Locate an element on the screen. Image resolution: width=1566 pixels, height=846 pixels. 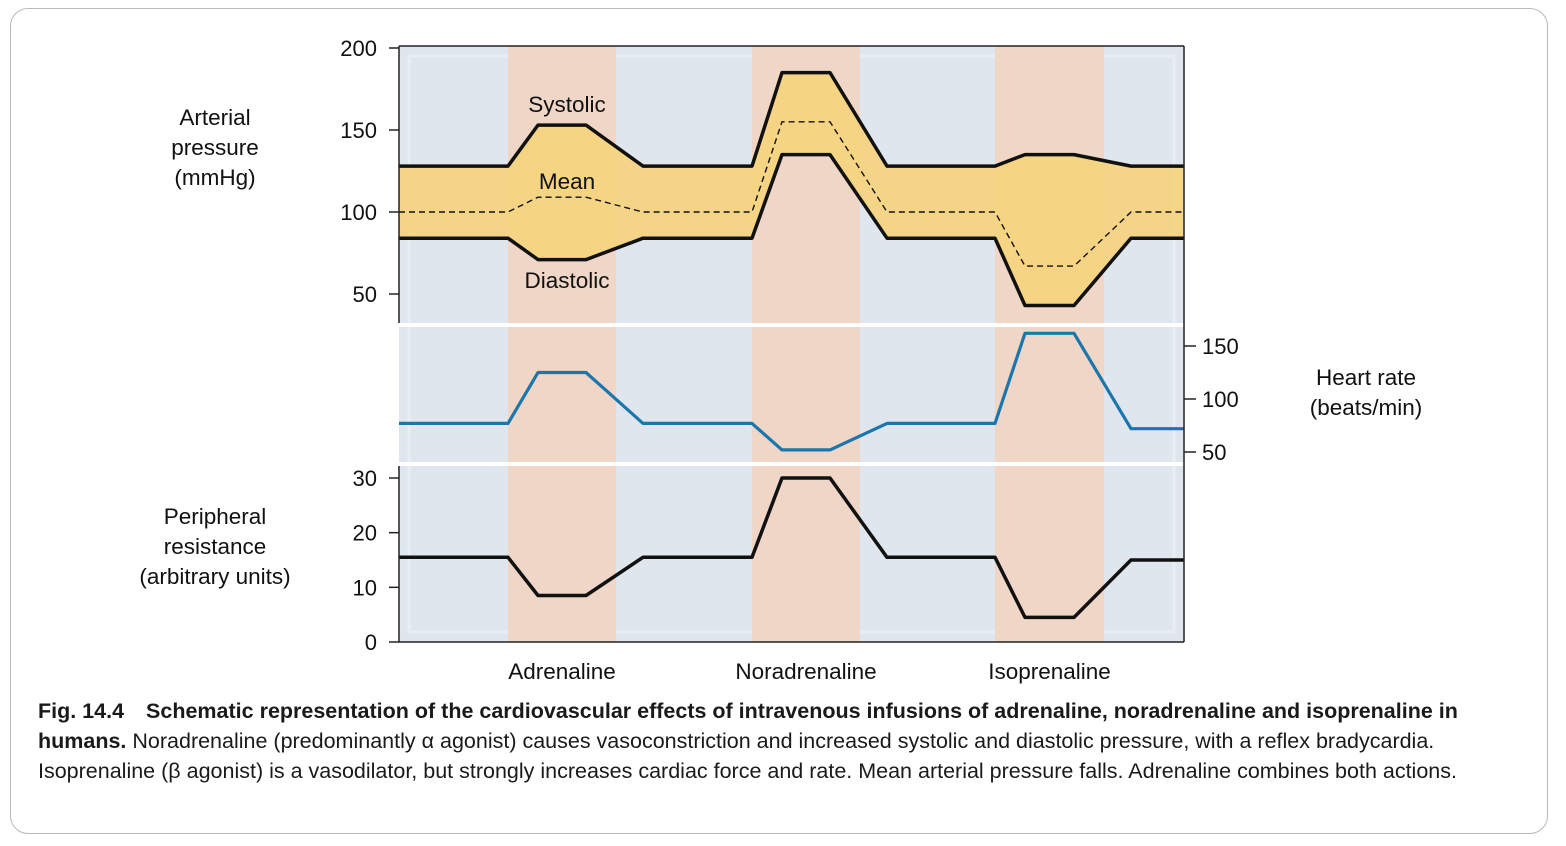
resistance-tick-label: 30 is located at coordinates (365, 478).